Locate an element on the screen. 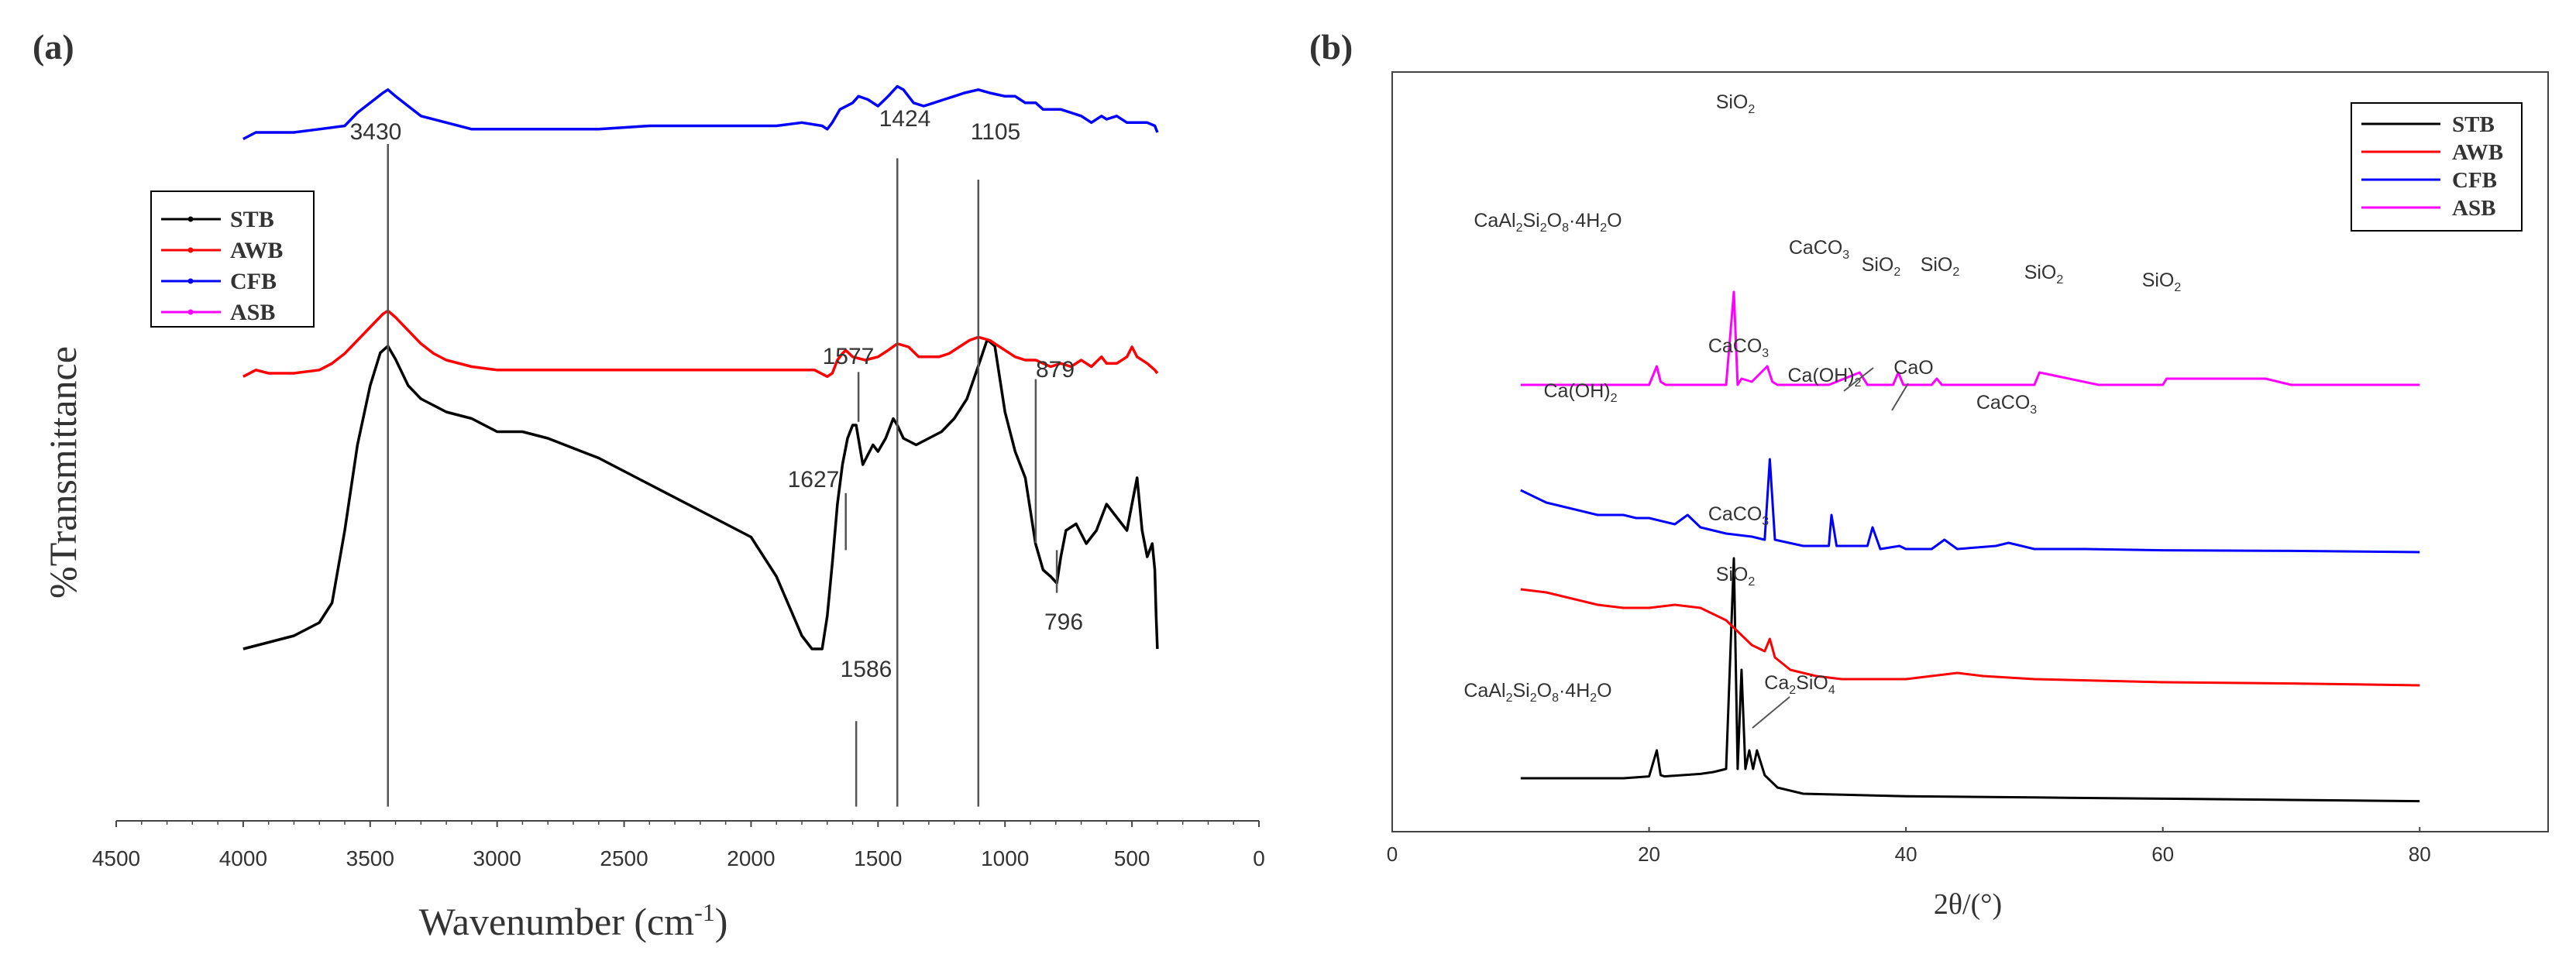 Image resolution: width=2576 pixels, height=961 pixels. xrd-series-asb is located at coordinates (1970, 338).